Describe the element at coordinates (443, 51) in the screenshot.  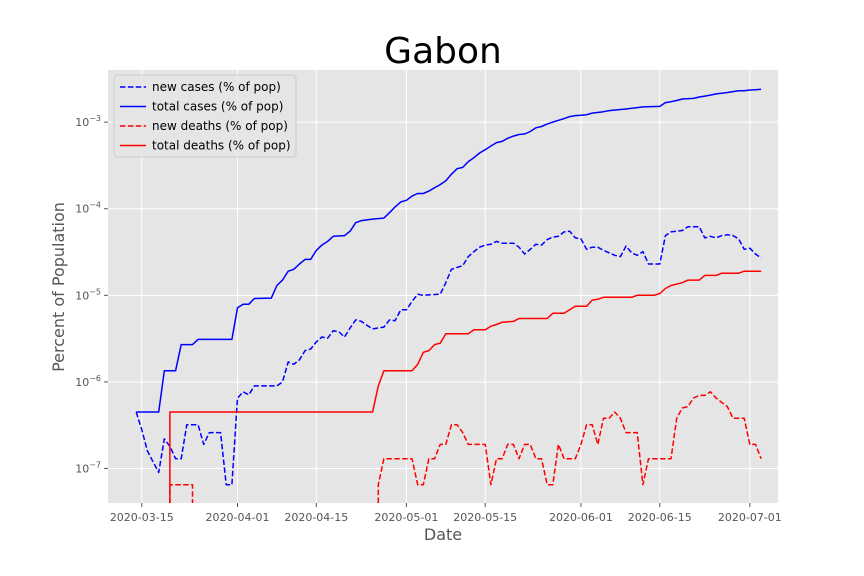
I see `chart-title: Gabon` at that location.